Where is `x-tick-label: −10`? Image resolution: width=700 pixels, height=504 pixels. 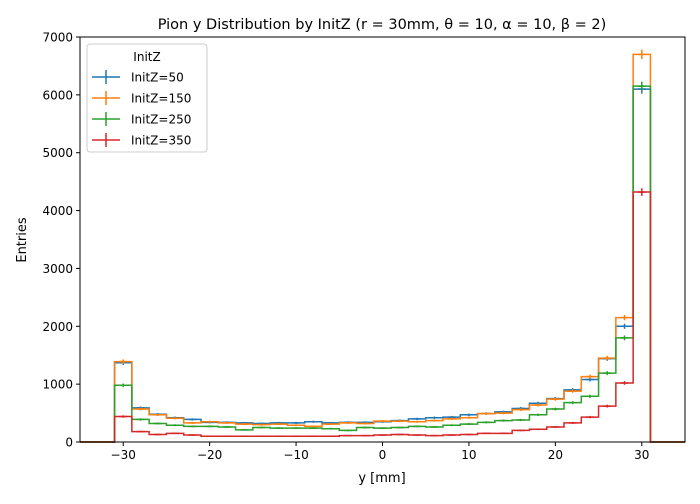 x-tick-label: −10 is located at coordinates (295, 455).